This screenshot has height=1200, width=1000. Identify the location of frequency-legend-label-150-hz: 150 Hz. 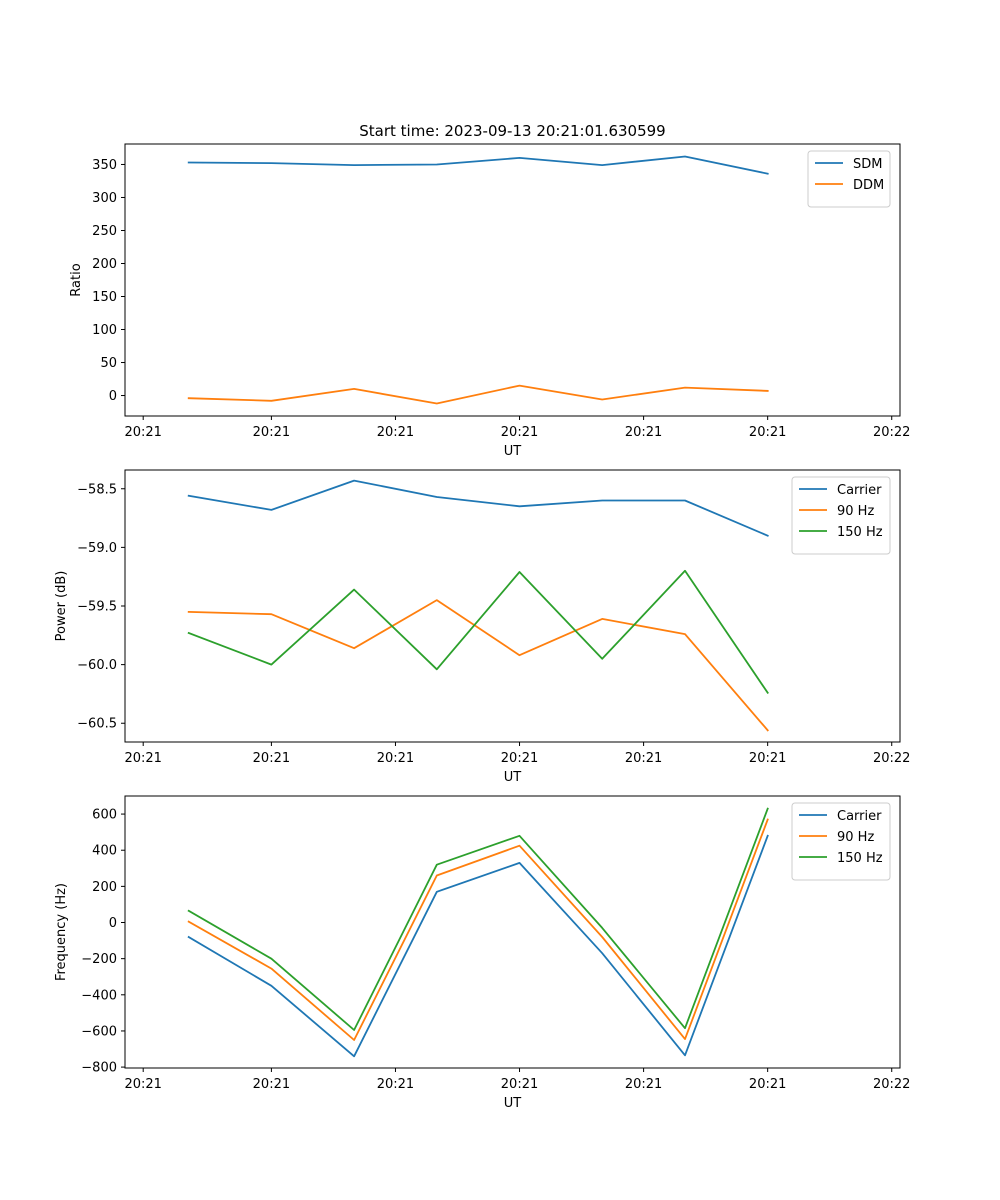
(860, 858).